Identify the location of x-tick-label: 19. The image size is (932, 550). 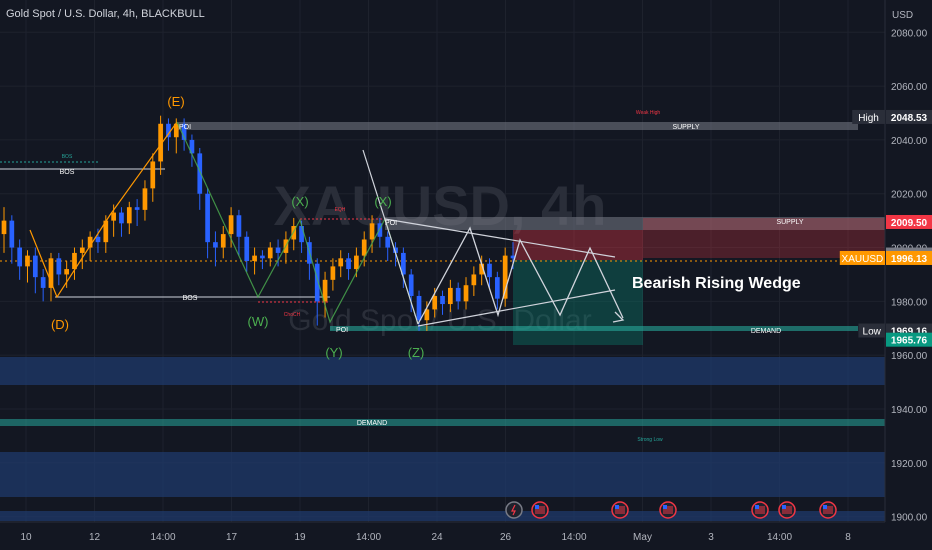
(300, 537).